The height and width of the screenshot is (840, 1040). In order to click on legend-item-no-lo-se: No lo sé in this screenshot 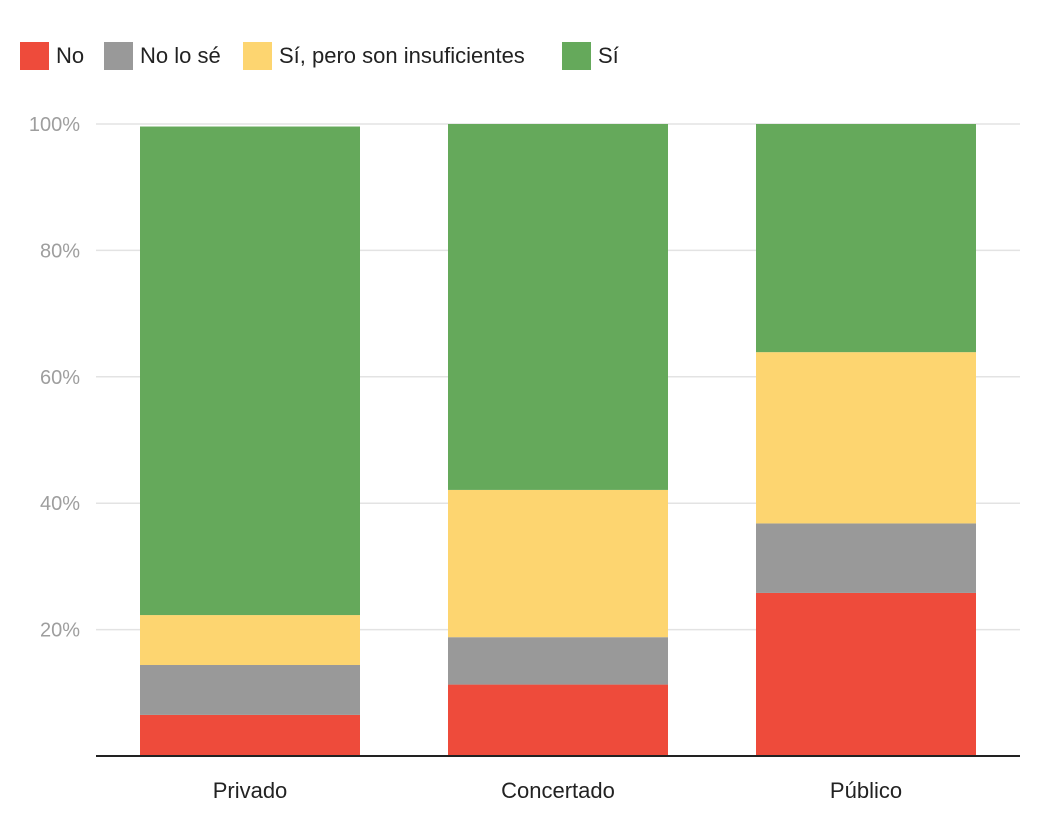, I will do `click(162, 56)`.